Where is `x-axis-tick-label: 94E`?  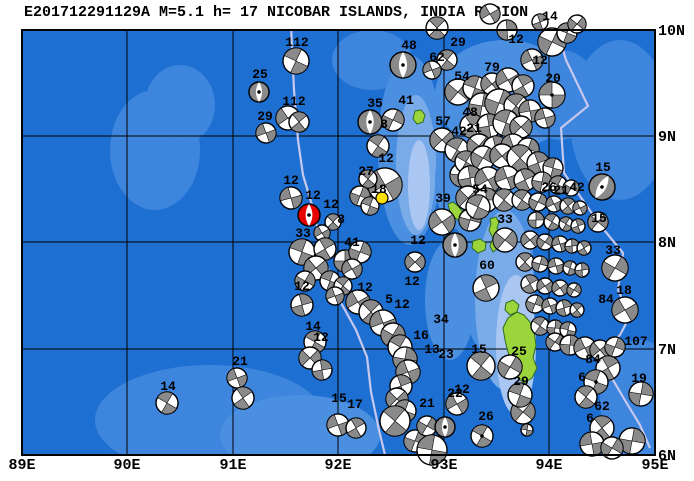 x-axis-tick-label: 94E is located at coordinates (548, 465).